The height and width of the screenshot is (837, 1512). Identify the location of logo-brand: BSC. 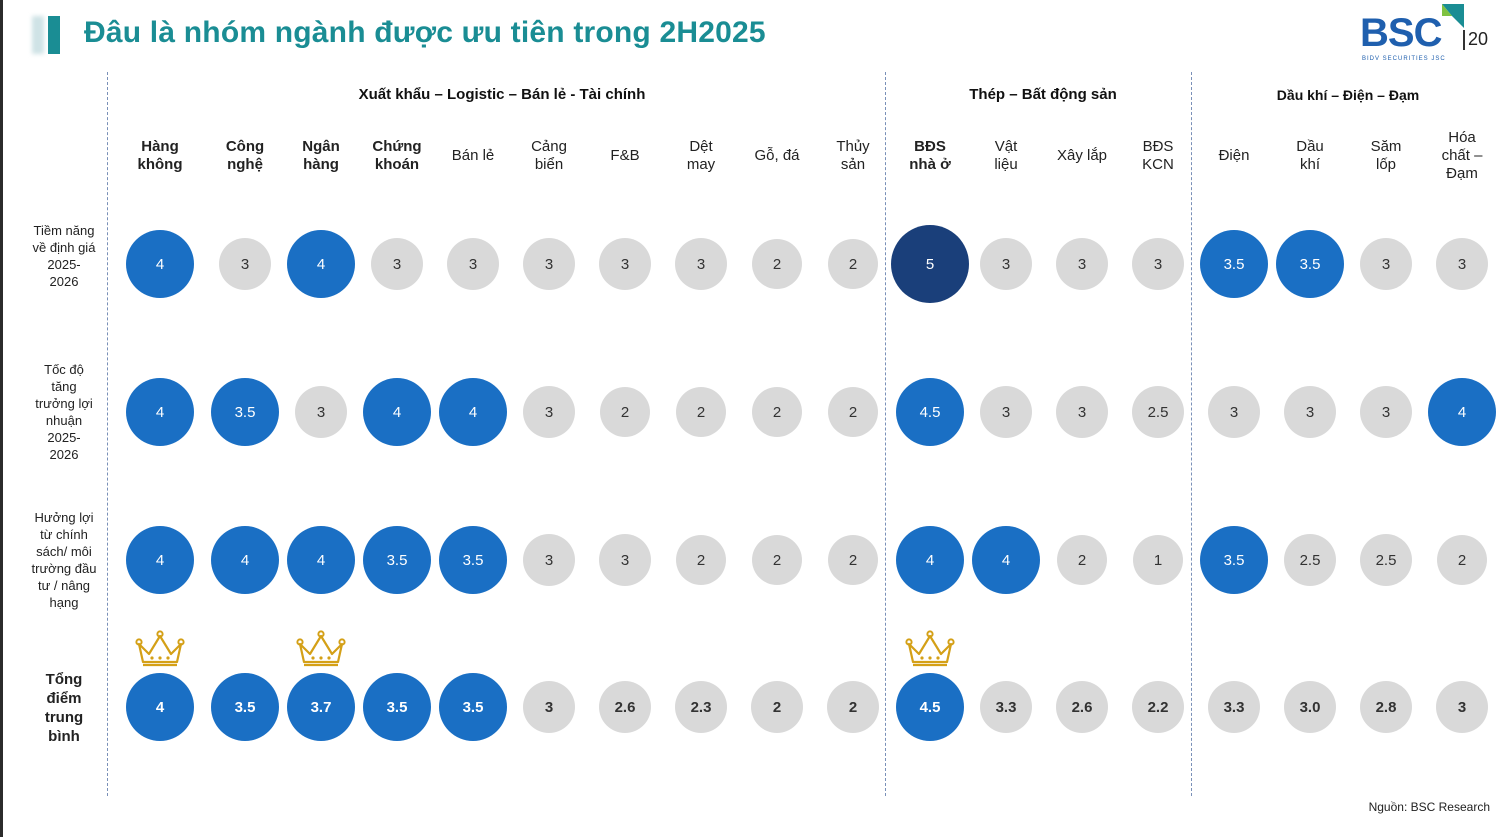
(1401, 33).